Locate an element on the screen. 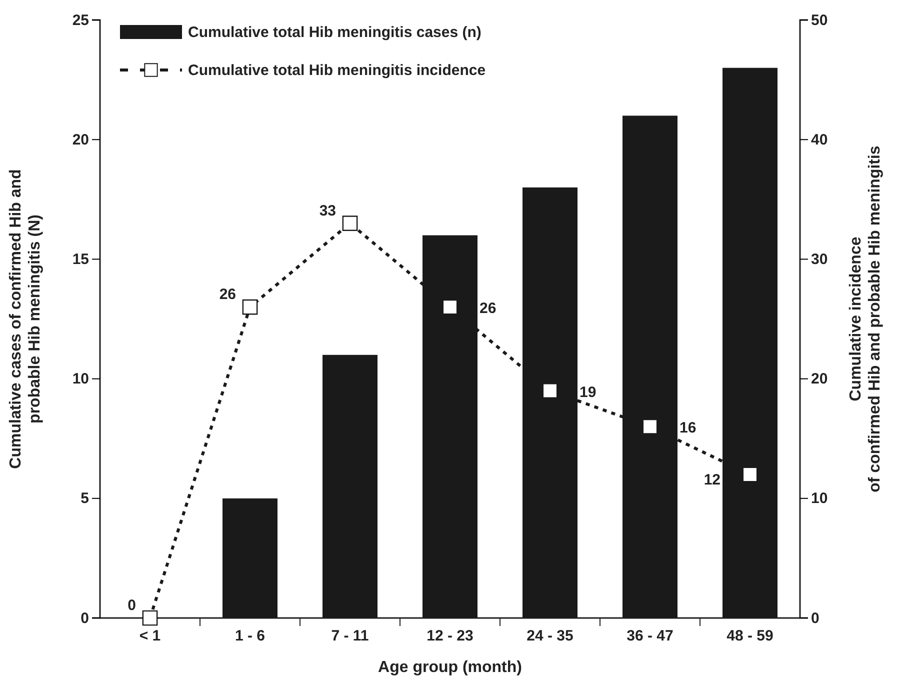 This screenshot has height=677, width=906. data-label: 33 is located at coordinates (327, 211).